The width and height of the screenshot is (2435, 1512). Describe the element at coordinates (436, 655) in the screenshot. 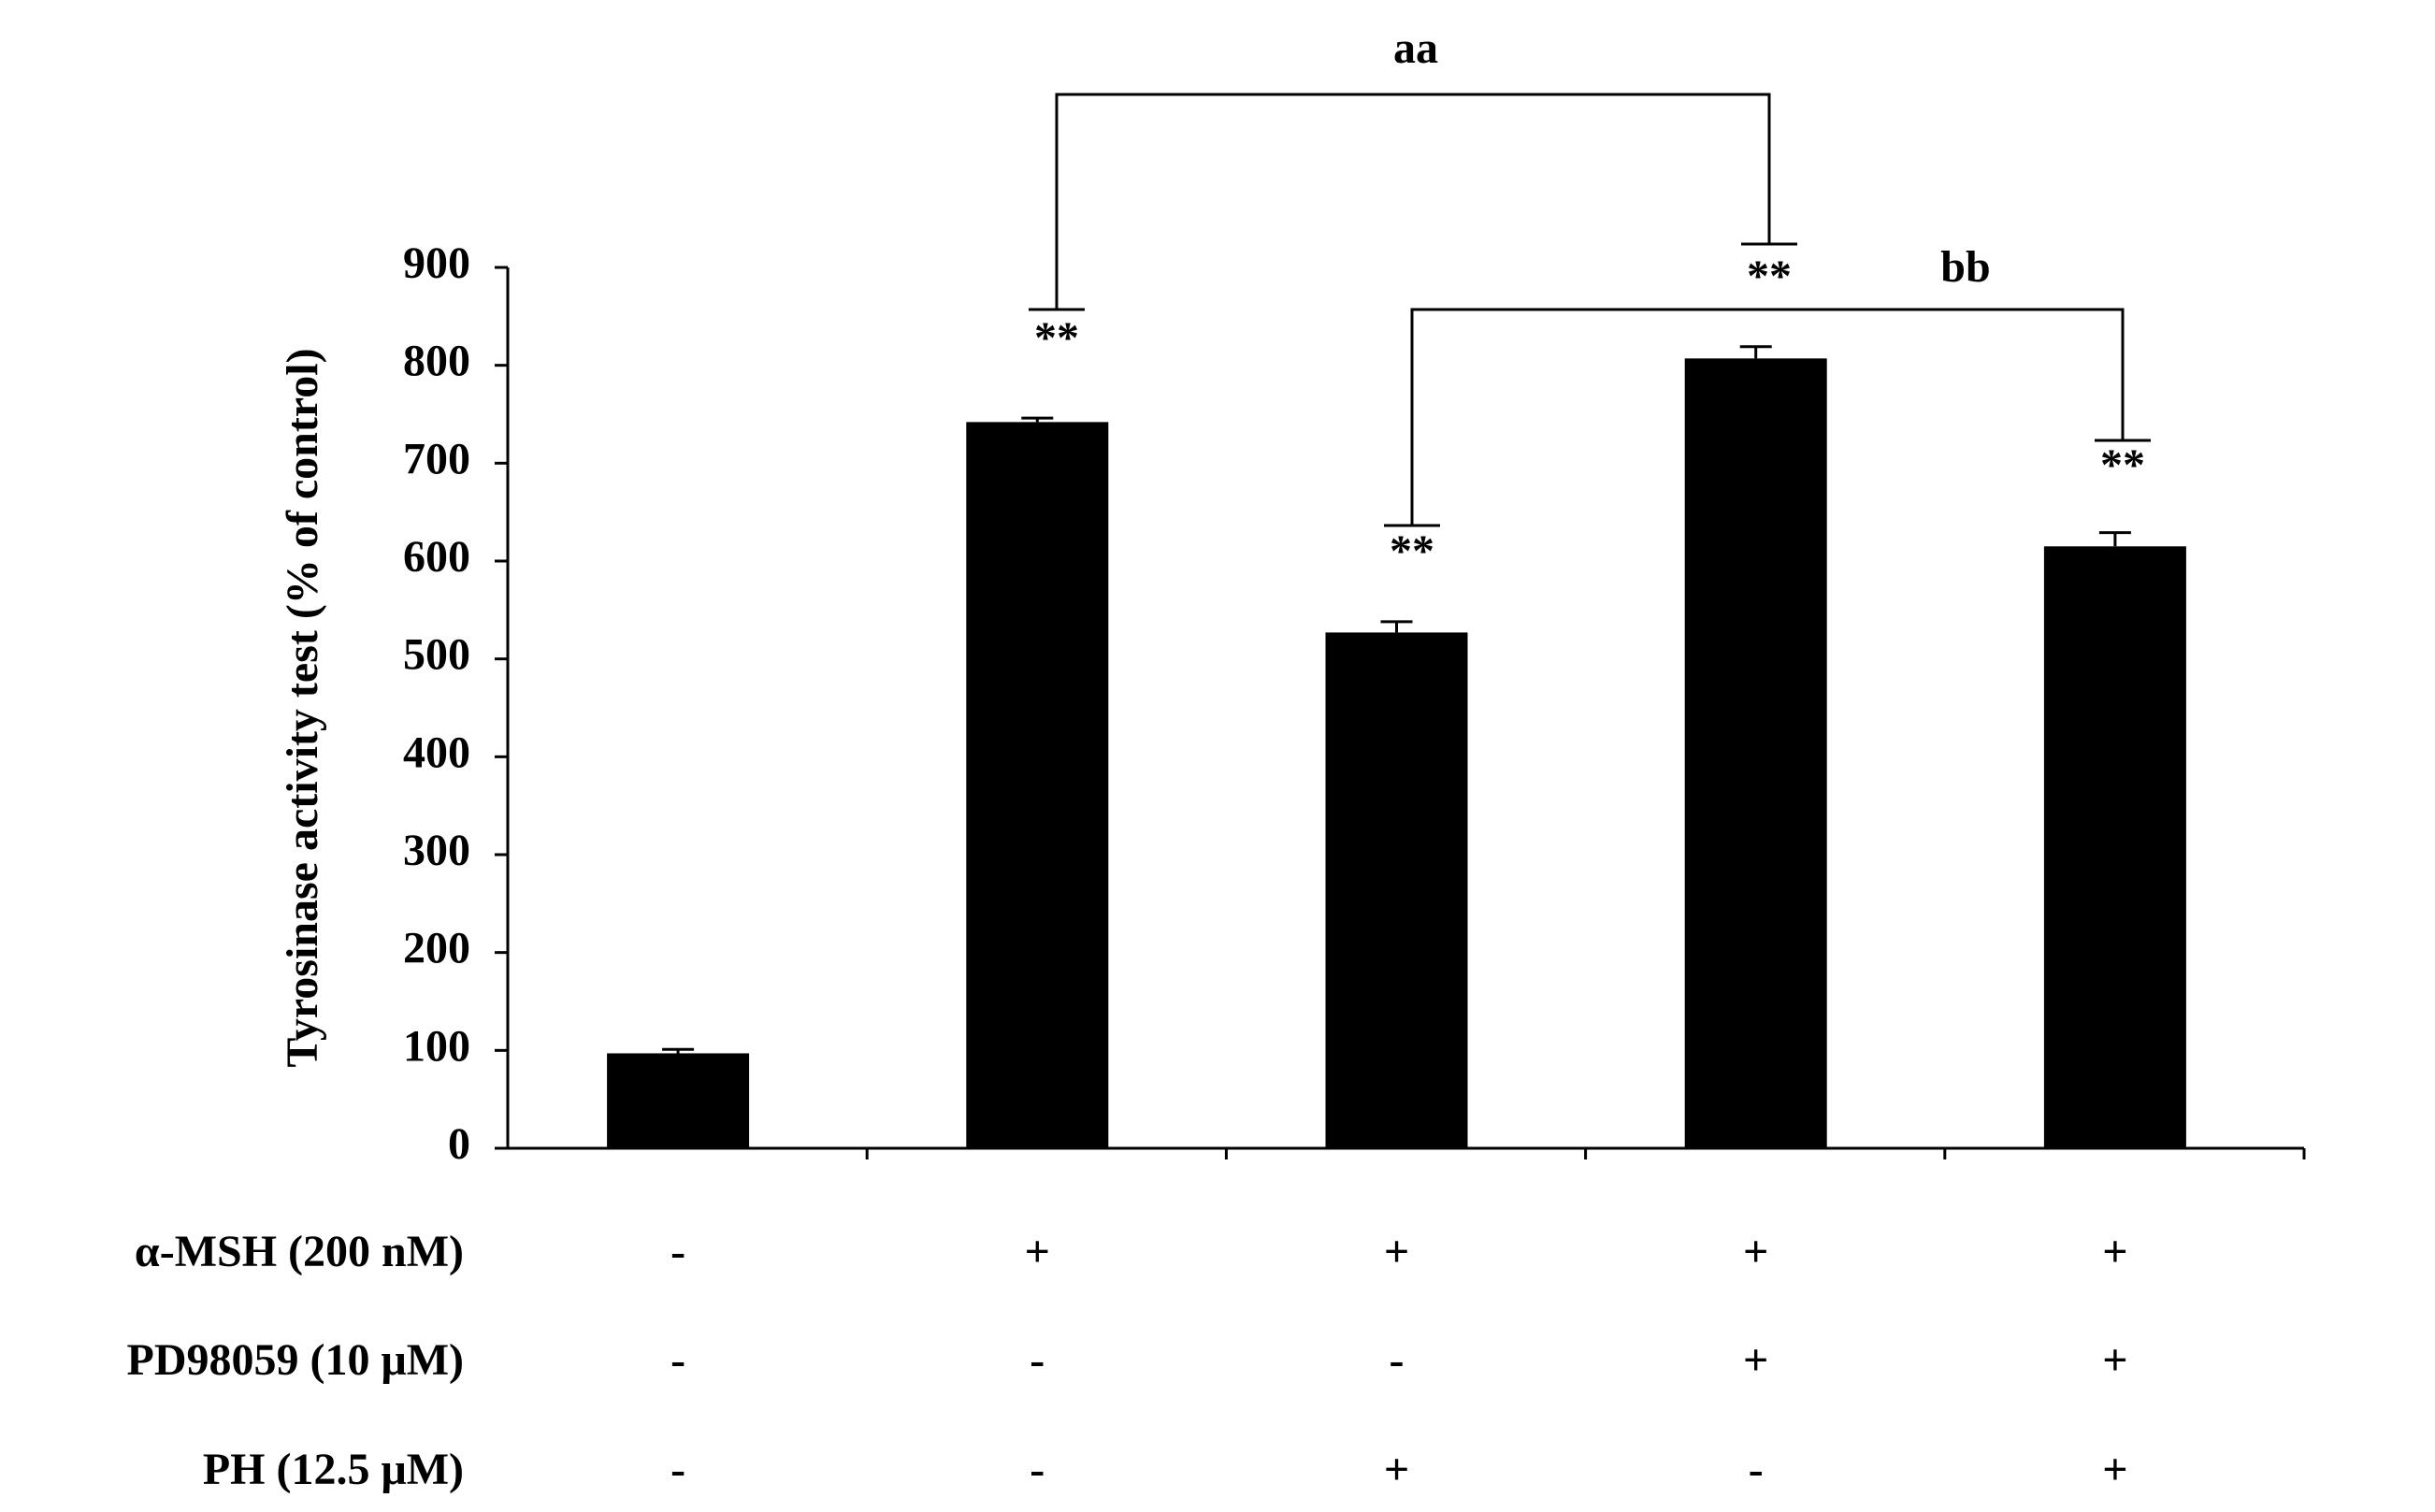

I see `y-tick-label: 500` at that location.